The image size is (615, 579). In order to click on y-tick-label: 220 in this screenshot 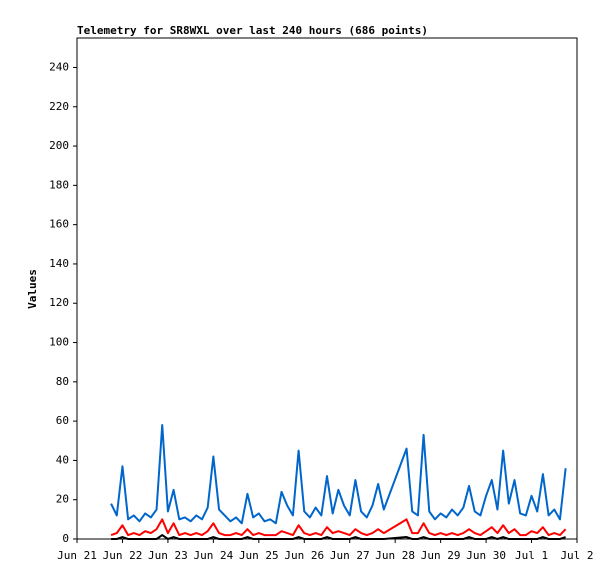, I will do `click(59, 106)`.